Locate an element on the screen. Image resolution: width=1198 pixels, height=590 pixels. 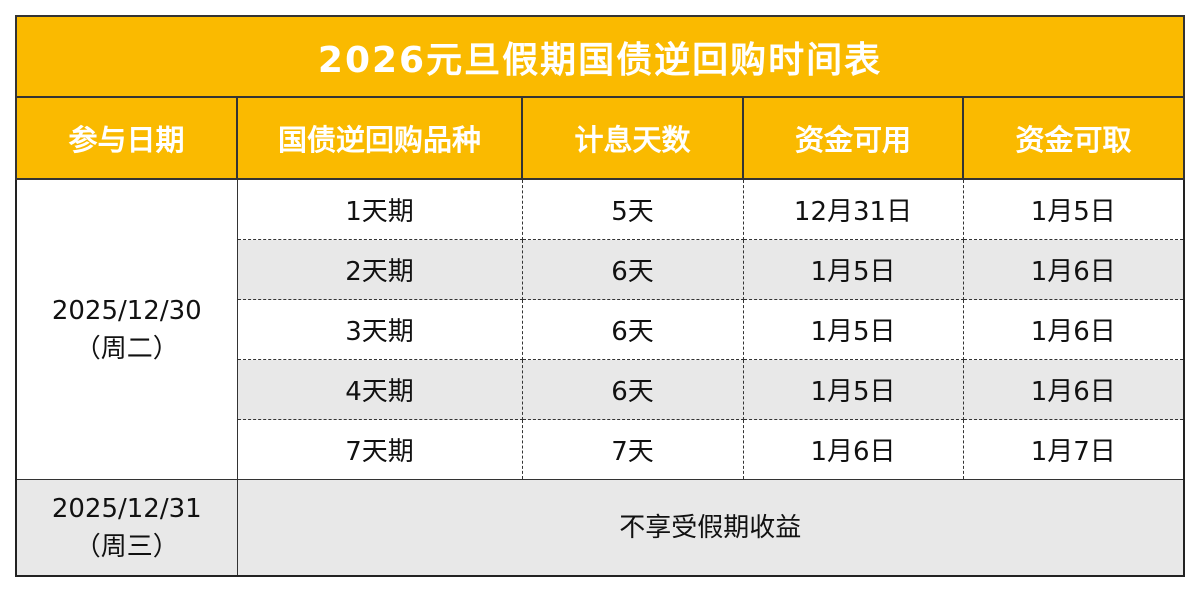
data-row: 7天期 7天 1月6日 1月7日 is located at coordinates (600, 449).